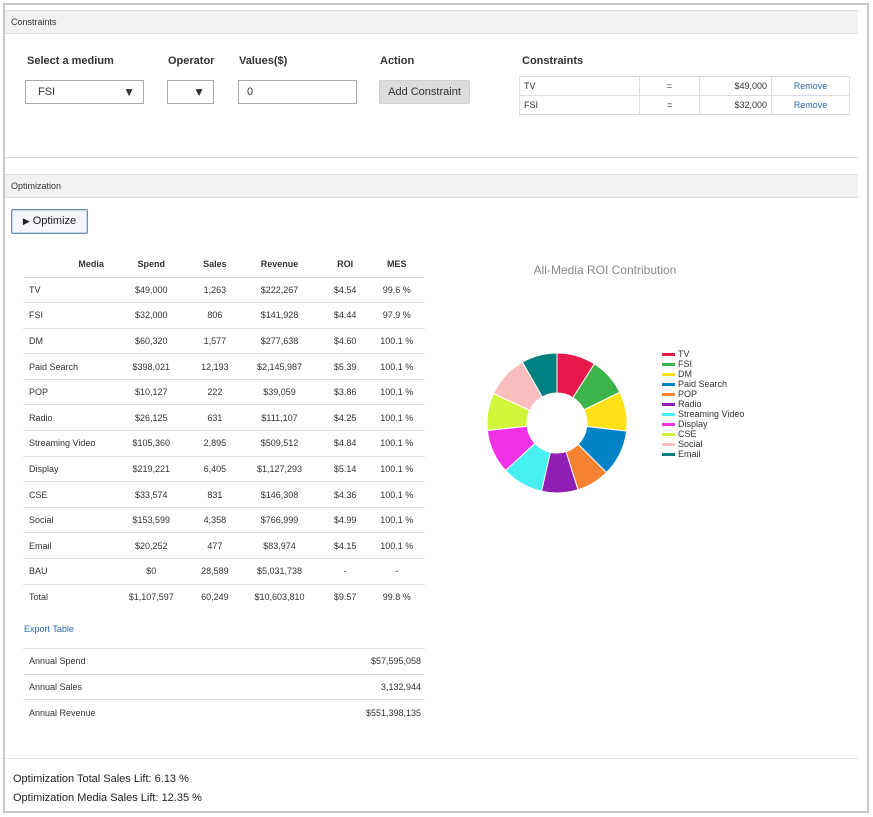 This screenshot has height=817, width=873. Describe the element at coordinates (690, 444) in the screenshot. I see `legend-label: Social` at that location.